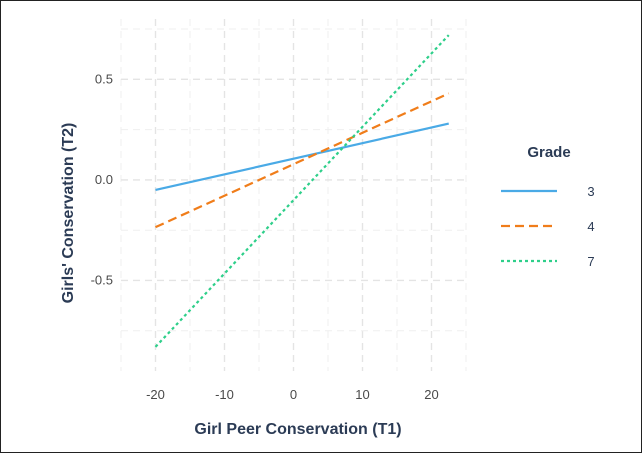  What do you see at coordinates (590, 191) in the screenshot?
I see `legend-label-grade-3: 3` at bounding box center [590, 191].